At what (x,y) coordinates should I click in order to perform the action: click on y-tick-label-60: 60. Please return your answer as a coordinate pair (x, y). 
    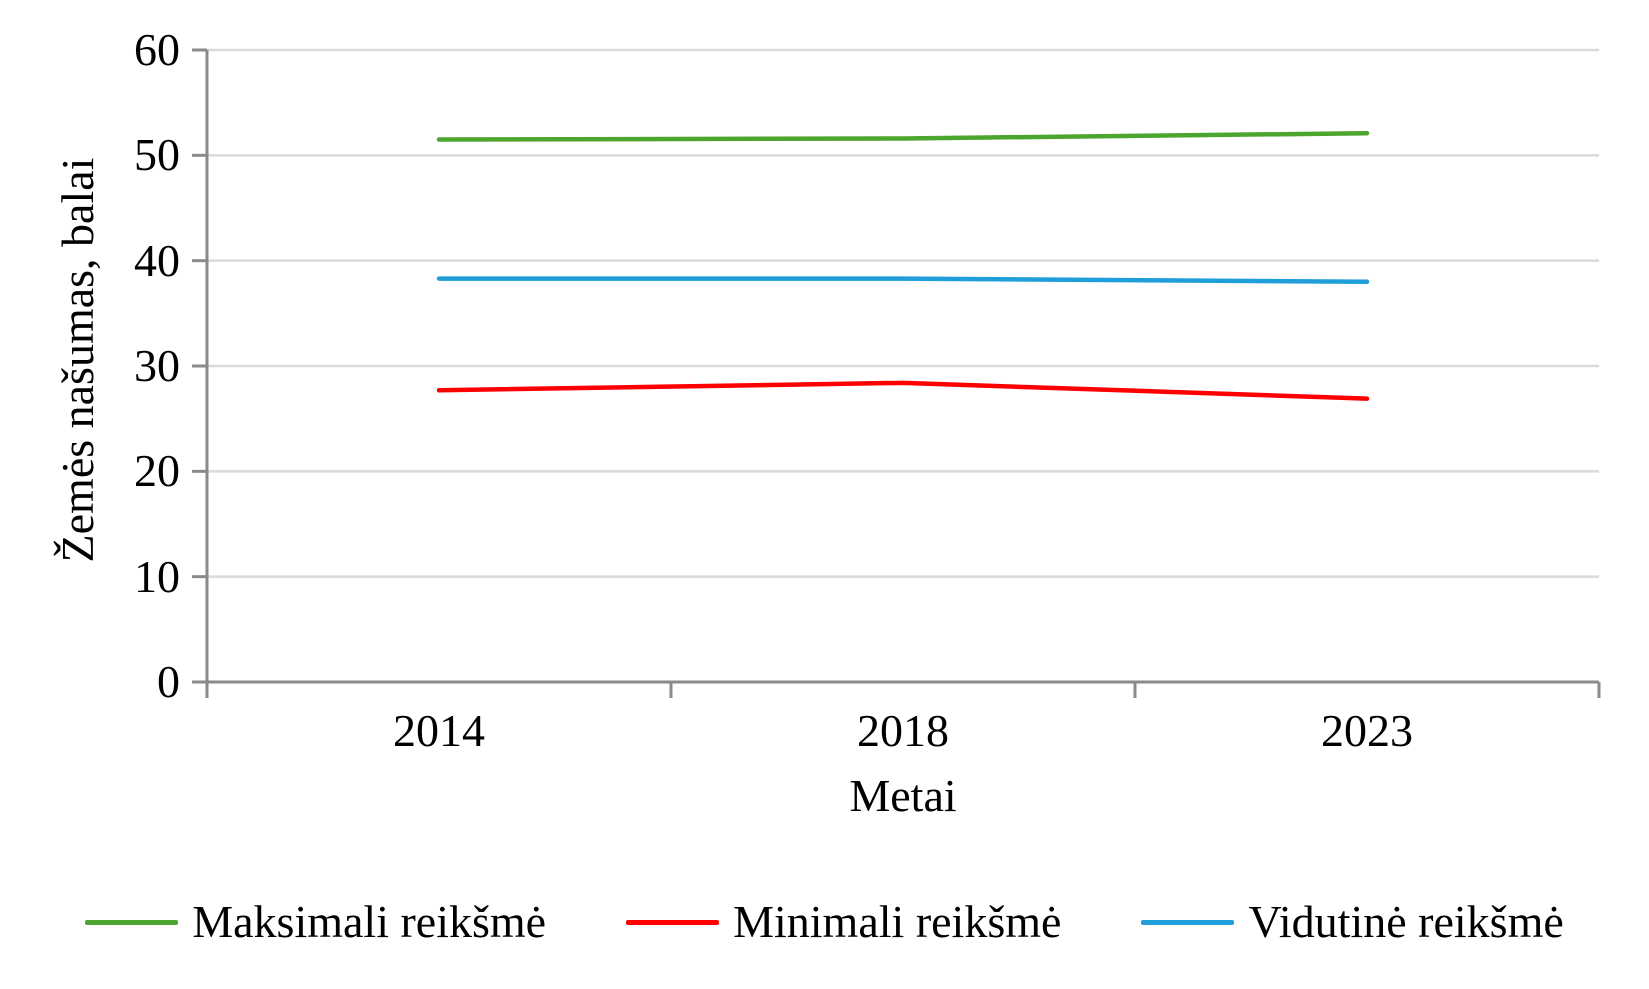
    Looking at the image, I should click on (157, 49).